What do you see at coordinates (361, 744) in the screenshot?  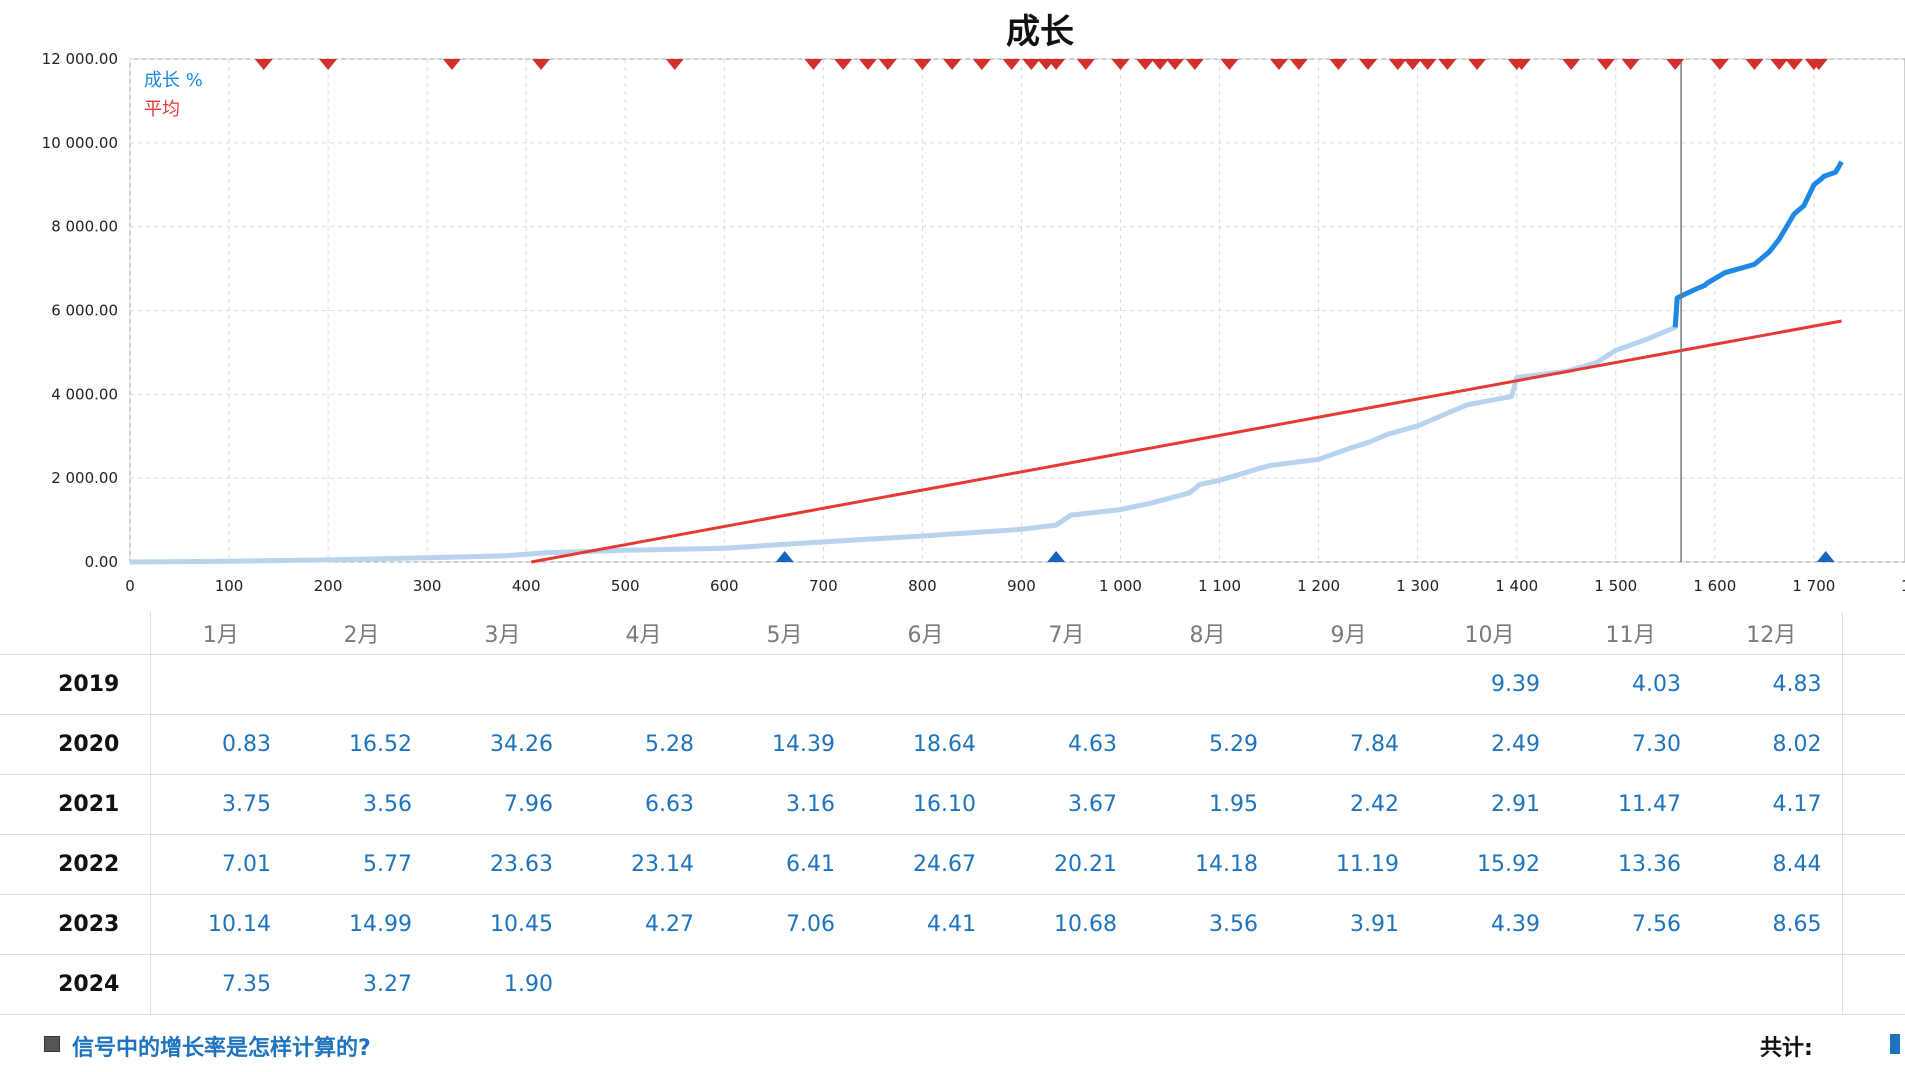 I see `month-value-cell: 16.52` at bounding box center [361, 744].